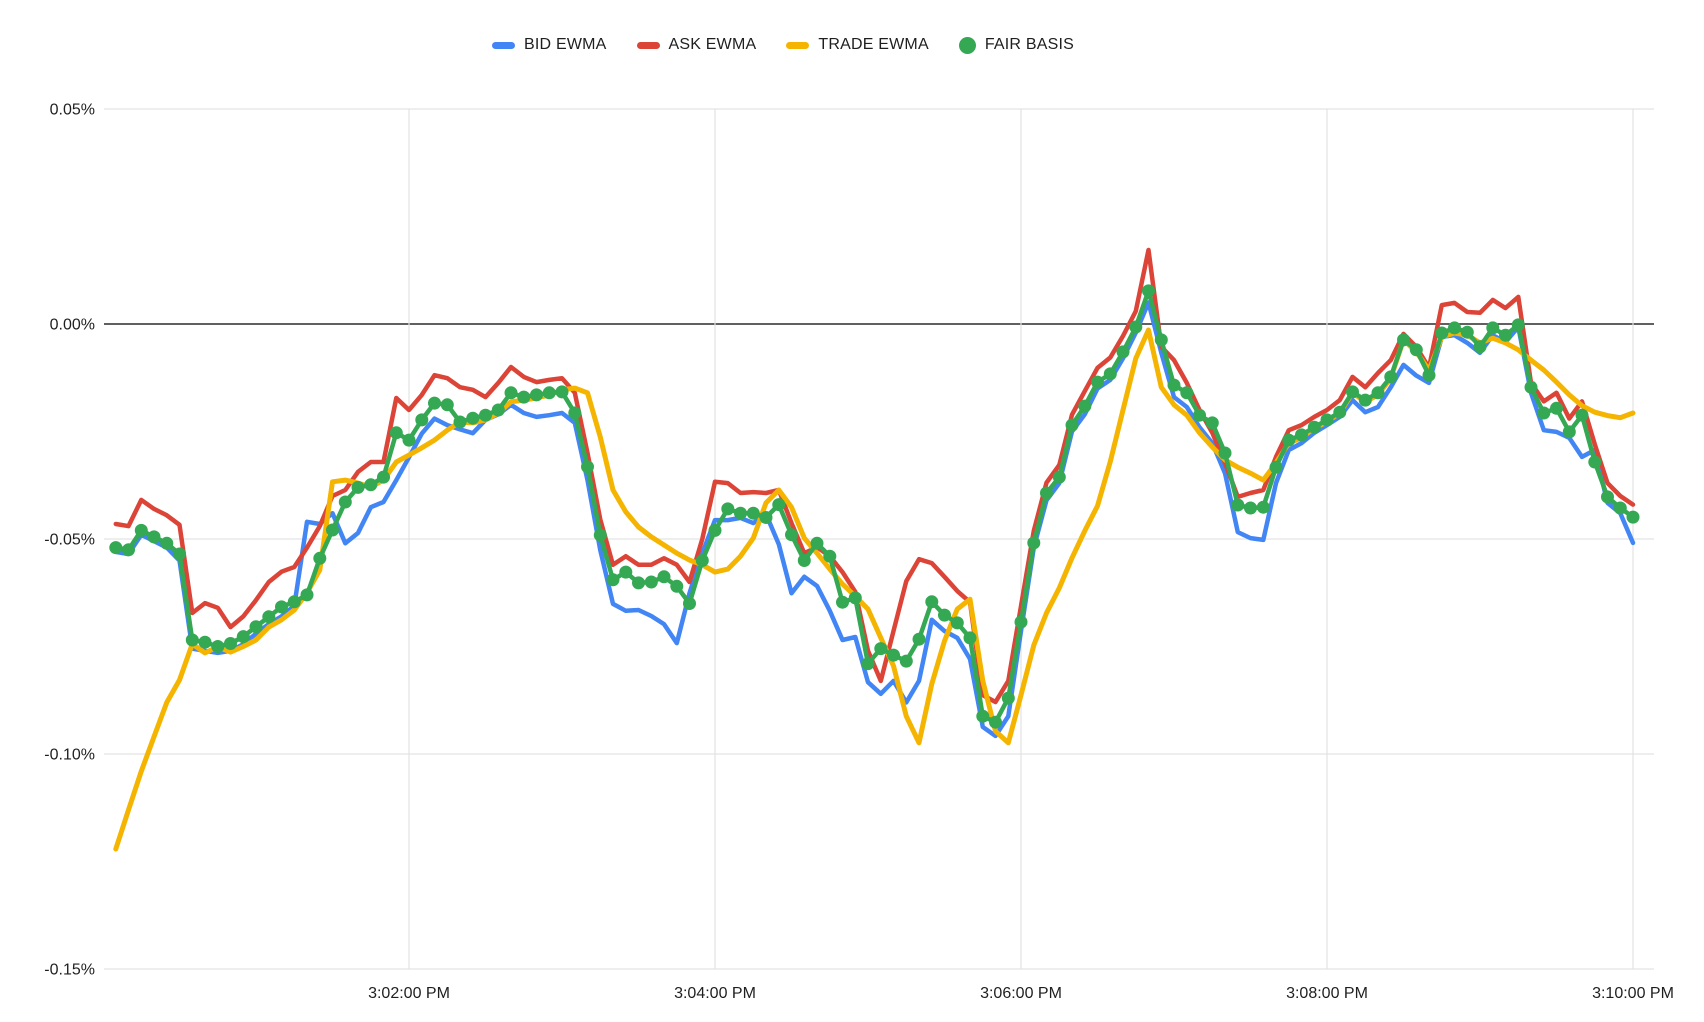 This screenshot has width=1704, height=1022. Describe the element at coordinates (712, 44) in the screenshot. I see `legend-label: ASK EWMA` at that location.